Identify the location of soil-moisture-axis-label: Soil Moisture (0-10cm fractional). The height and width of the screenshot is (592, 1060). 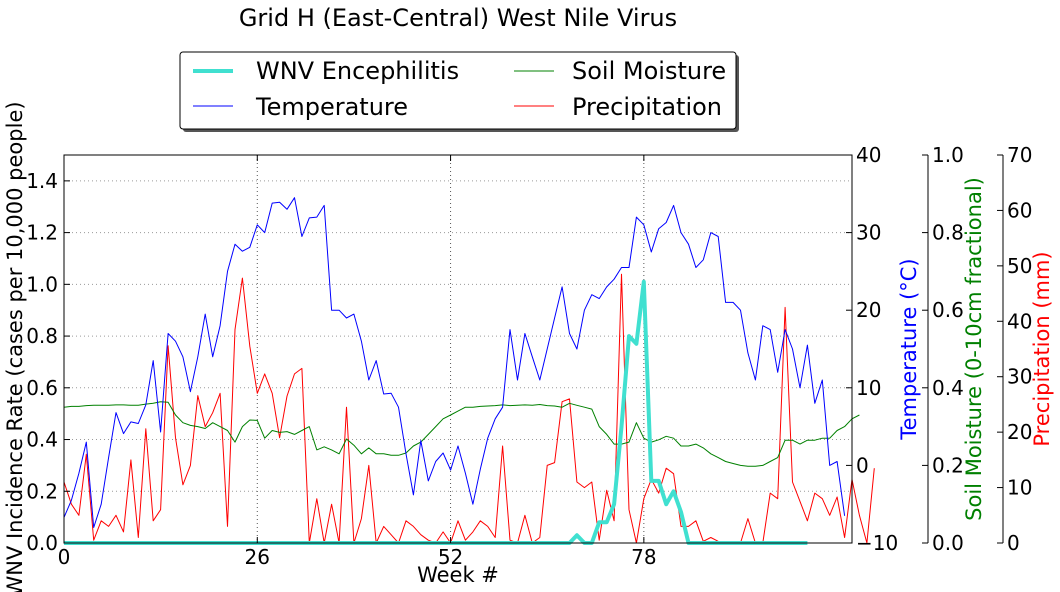
(974, 349).